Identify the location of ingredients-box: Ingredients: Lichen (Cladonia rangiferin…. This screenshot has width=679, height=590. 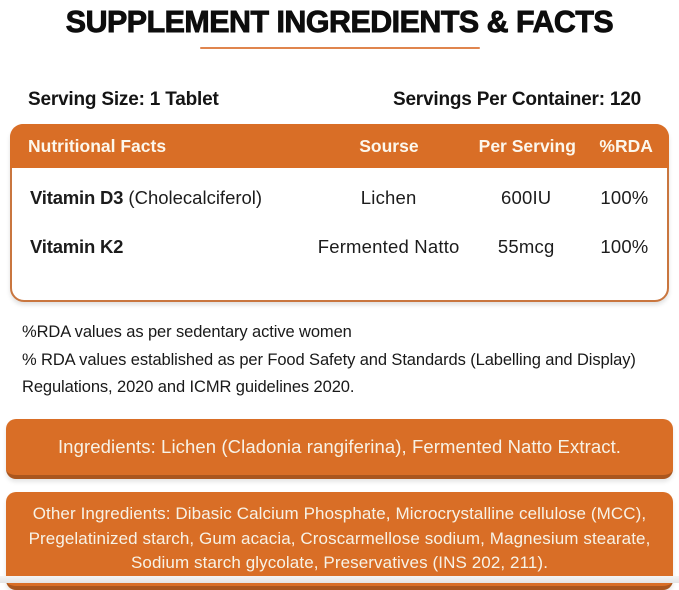
(339, 449).